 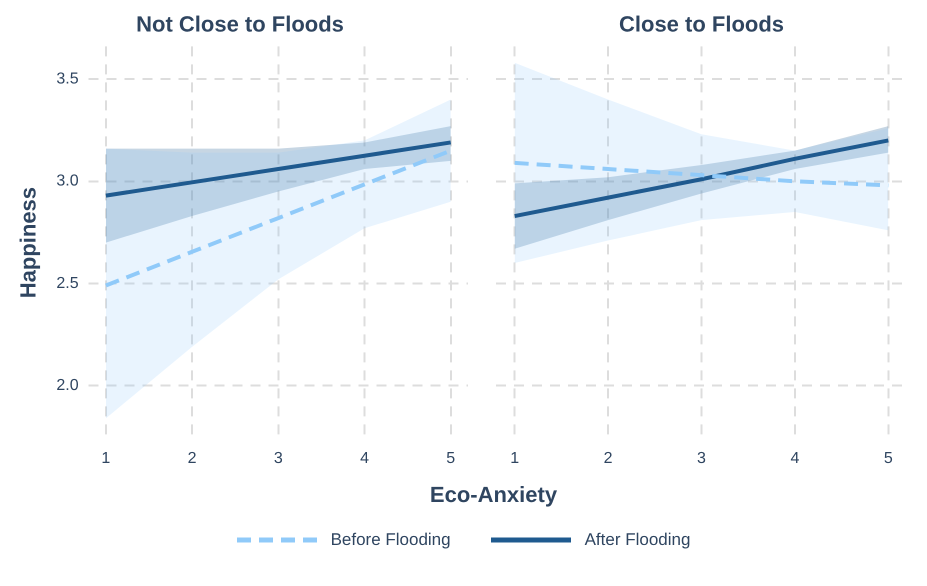 I want to click on y-tick-label: 2.5, so click(x=67, y=283).